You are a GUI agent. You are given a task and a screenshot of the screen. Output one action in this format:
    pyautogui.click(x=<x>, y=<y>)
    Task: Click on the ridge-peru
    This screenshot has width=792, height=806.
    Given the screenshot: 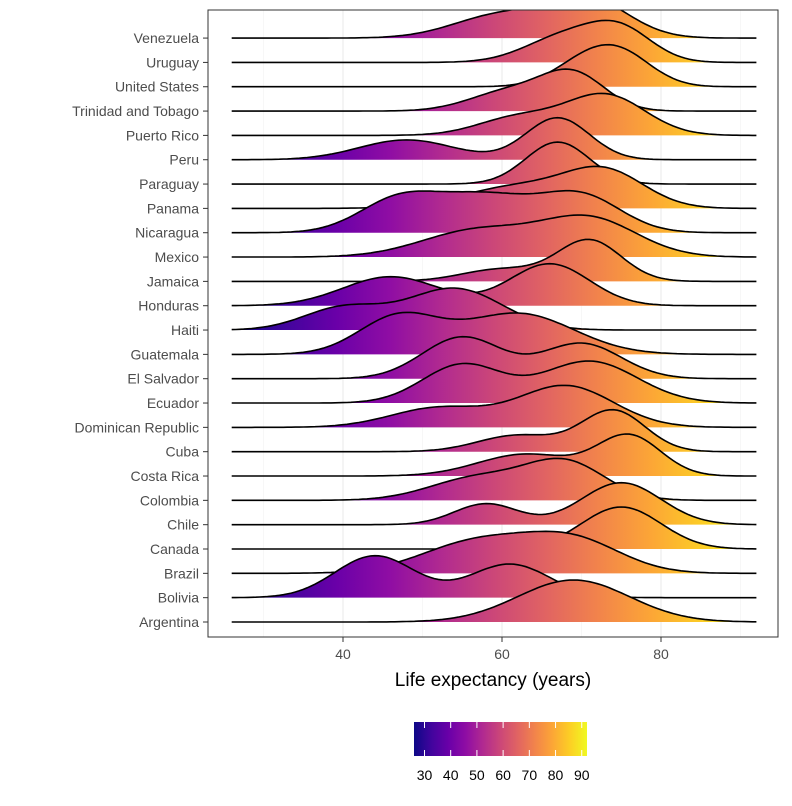 What is the action you would take?
    pyautogui.click(x=494, y=138)
    